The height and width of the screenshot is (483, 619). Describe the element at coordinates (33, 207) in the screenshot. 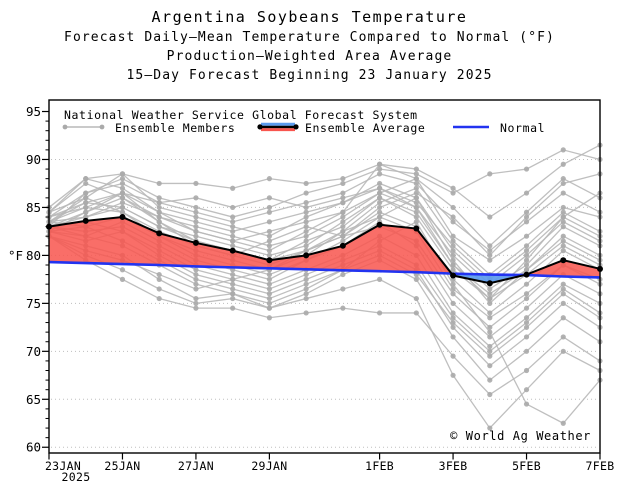

I see `y-tick-label: 85` at that location.